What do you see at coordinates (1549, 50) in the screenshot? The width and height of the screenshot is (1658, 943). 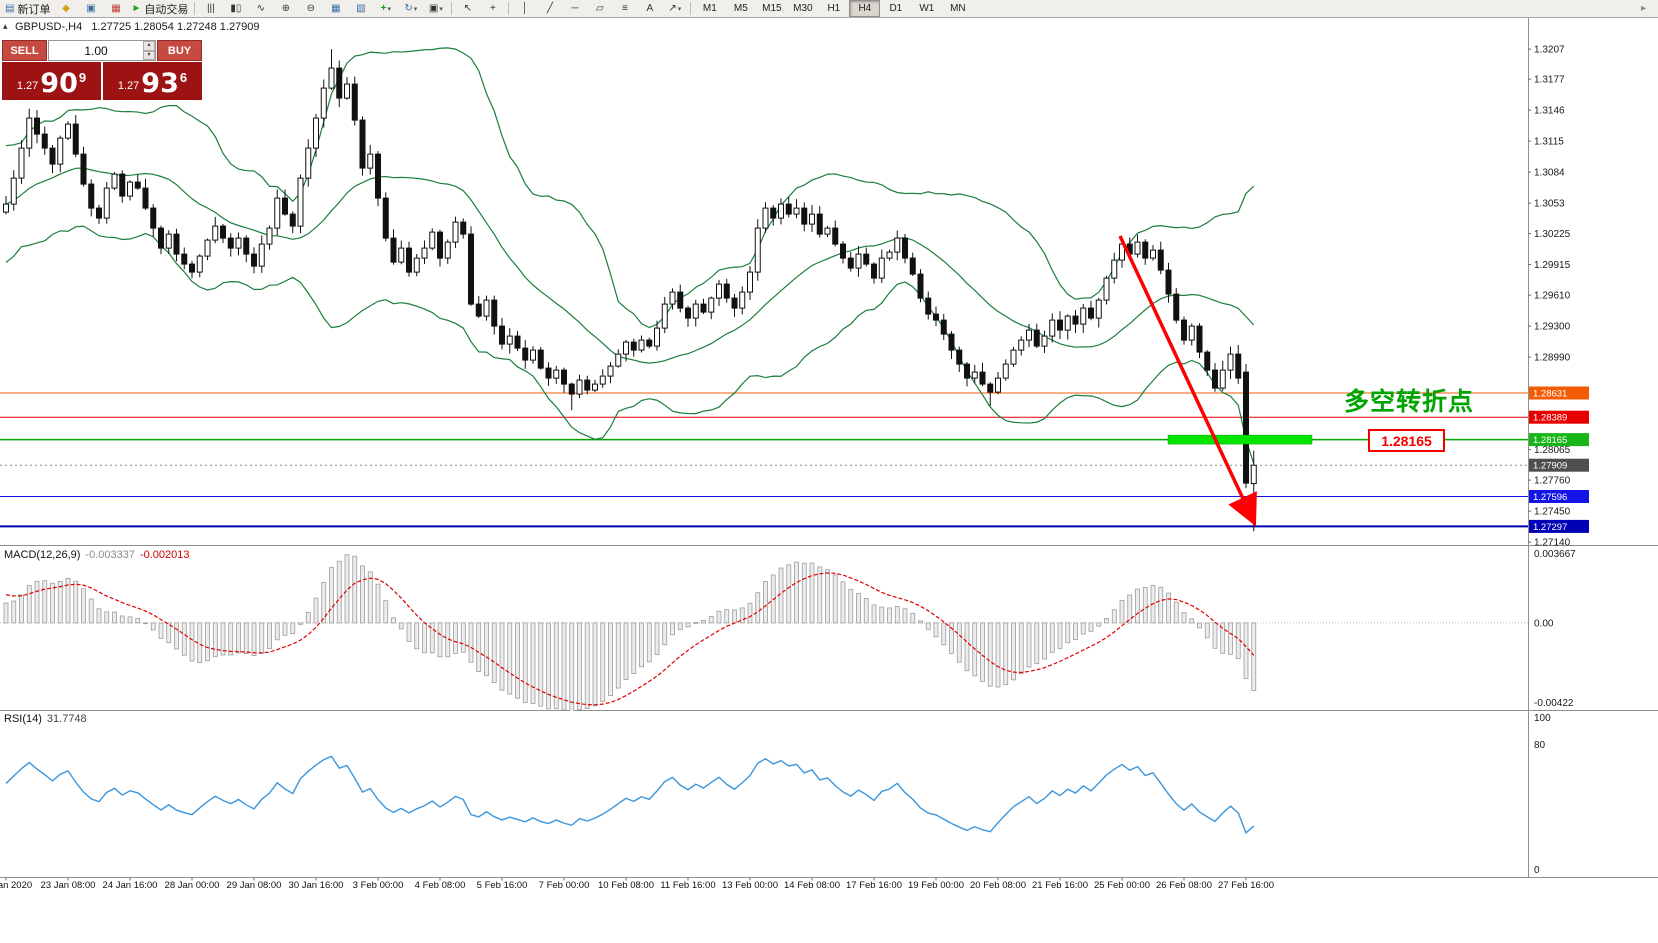 I see `svg-text: 1.3207` at bounding box center [1549, 50].